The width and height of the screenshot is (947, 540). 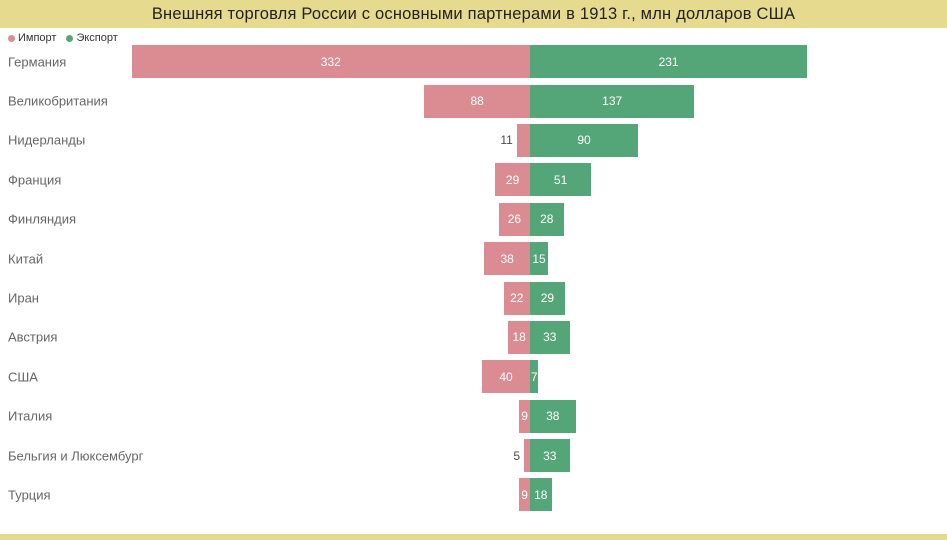 I want to click on category-label: Австрия, so click(x=33, y=337).